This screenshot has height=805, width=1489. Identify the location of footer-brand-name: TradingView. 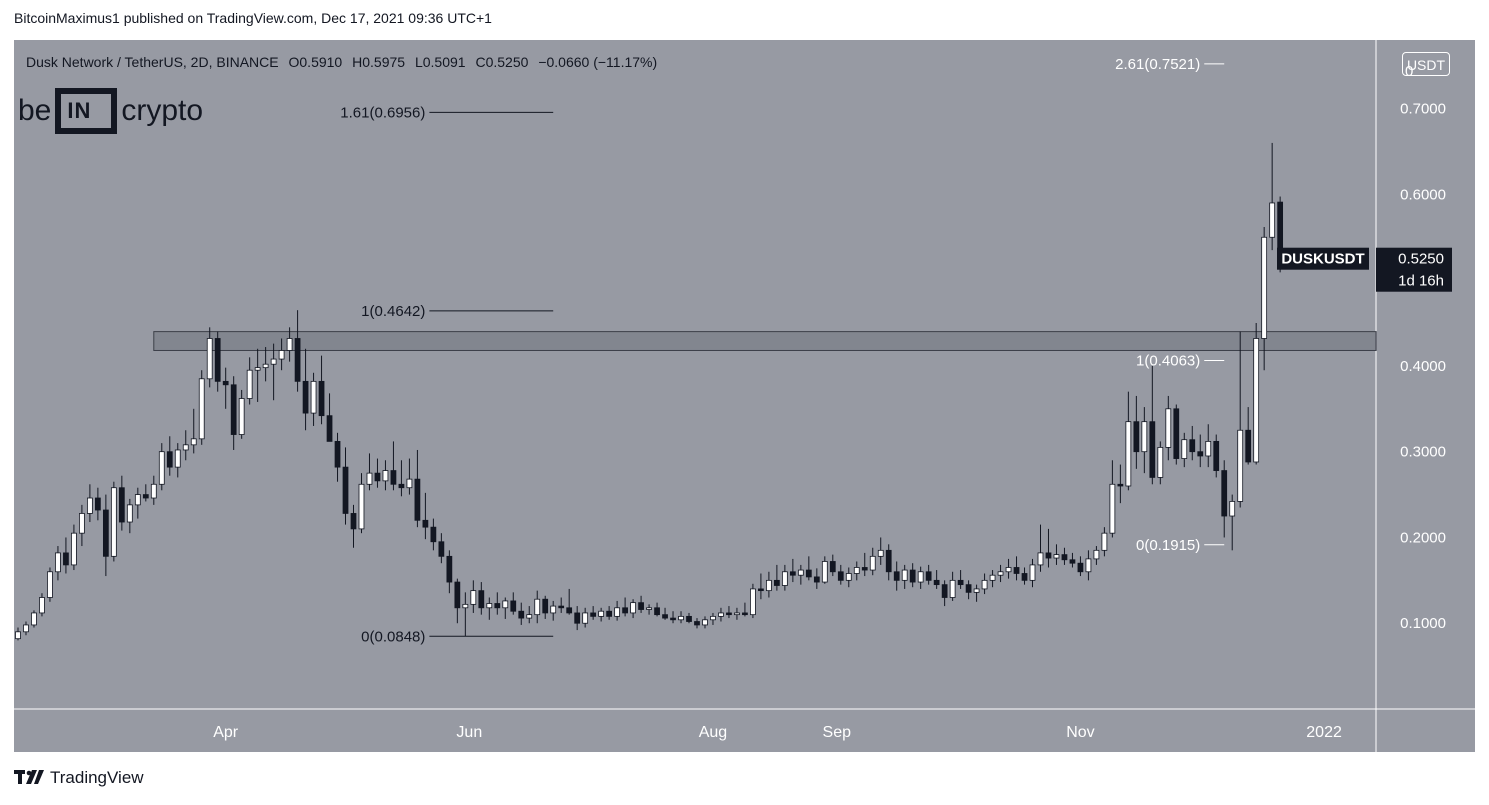
(97, 777).